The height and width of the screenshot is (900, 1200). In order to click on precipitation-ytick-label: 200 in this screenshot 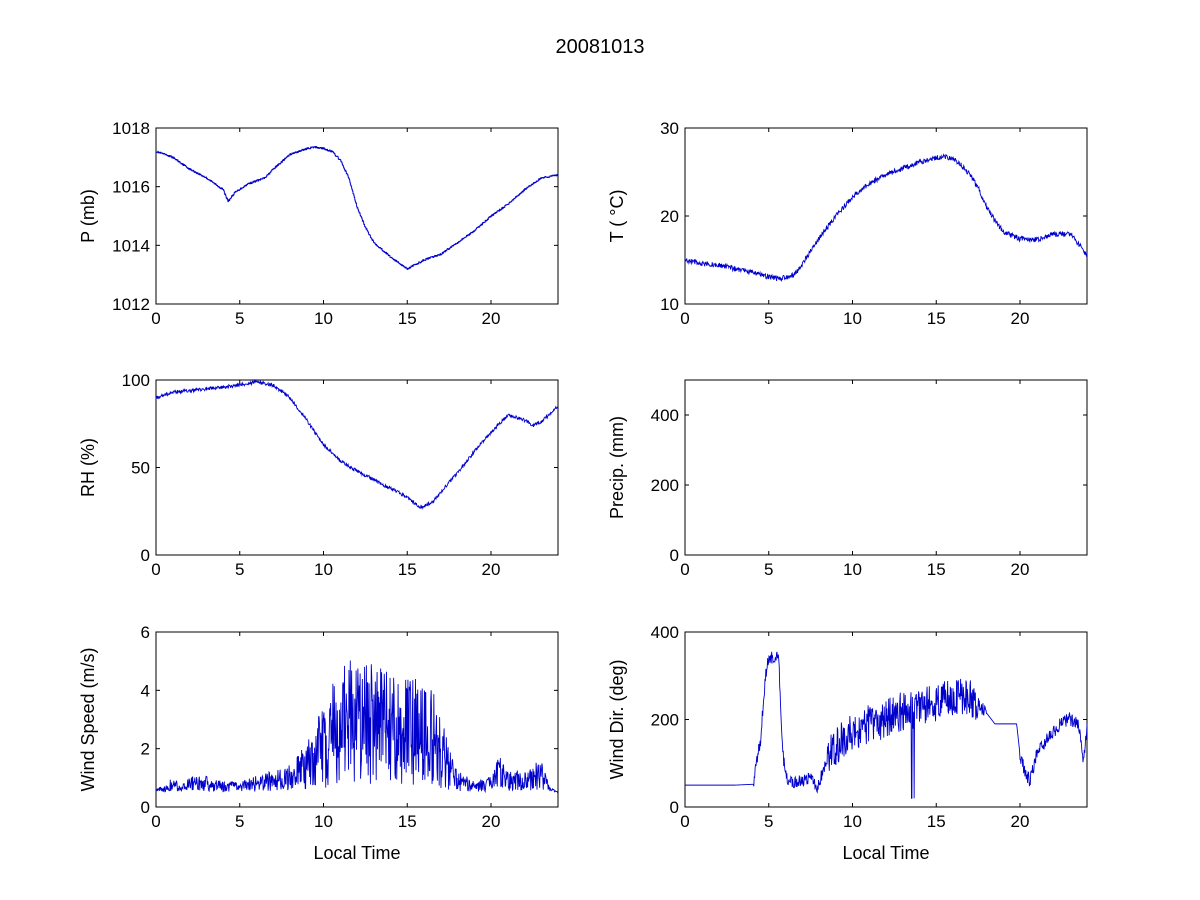, I will do `click(665, 485)`.